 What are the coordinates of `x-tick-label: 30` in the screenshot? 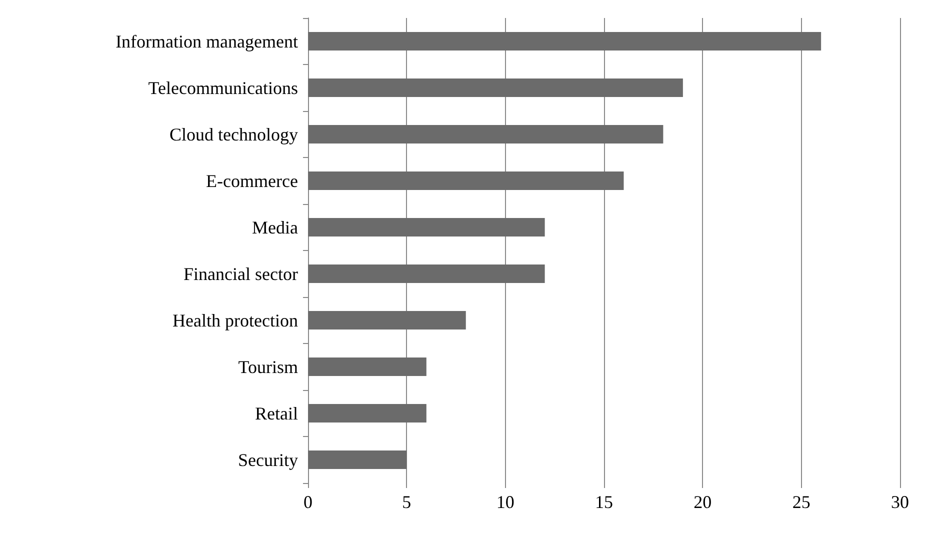 It's located at (900, 502).